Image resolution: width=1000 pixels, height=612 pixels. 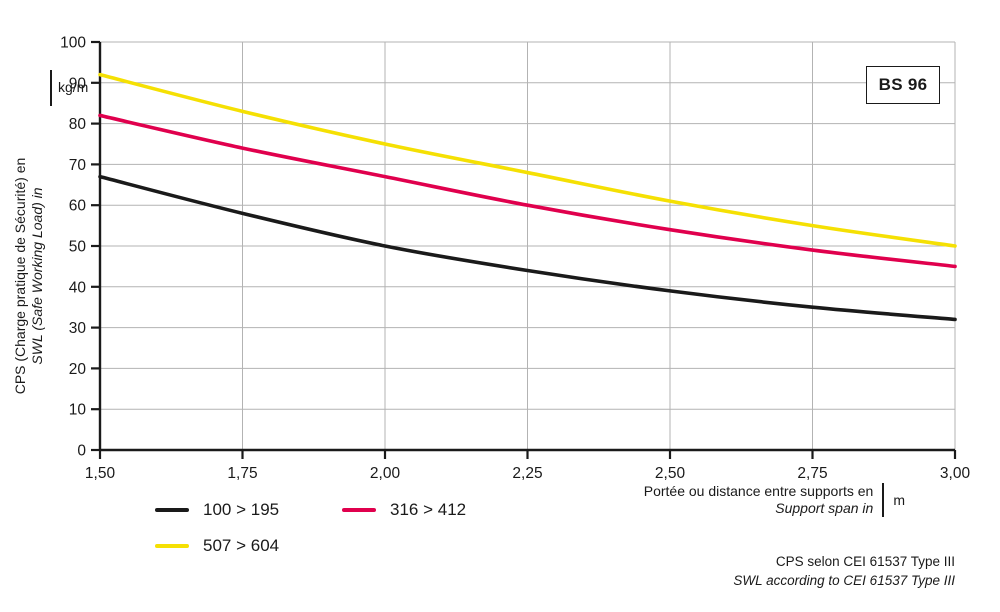 What do you see at coordinates (20, 276) in the screenshot?
I see `y-axis-title-line1: CPS (Charge pratique de Sécurité) en` at bounding box center [20, 276].